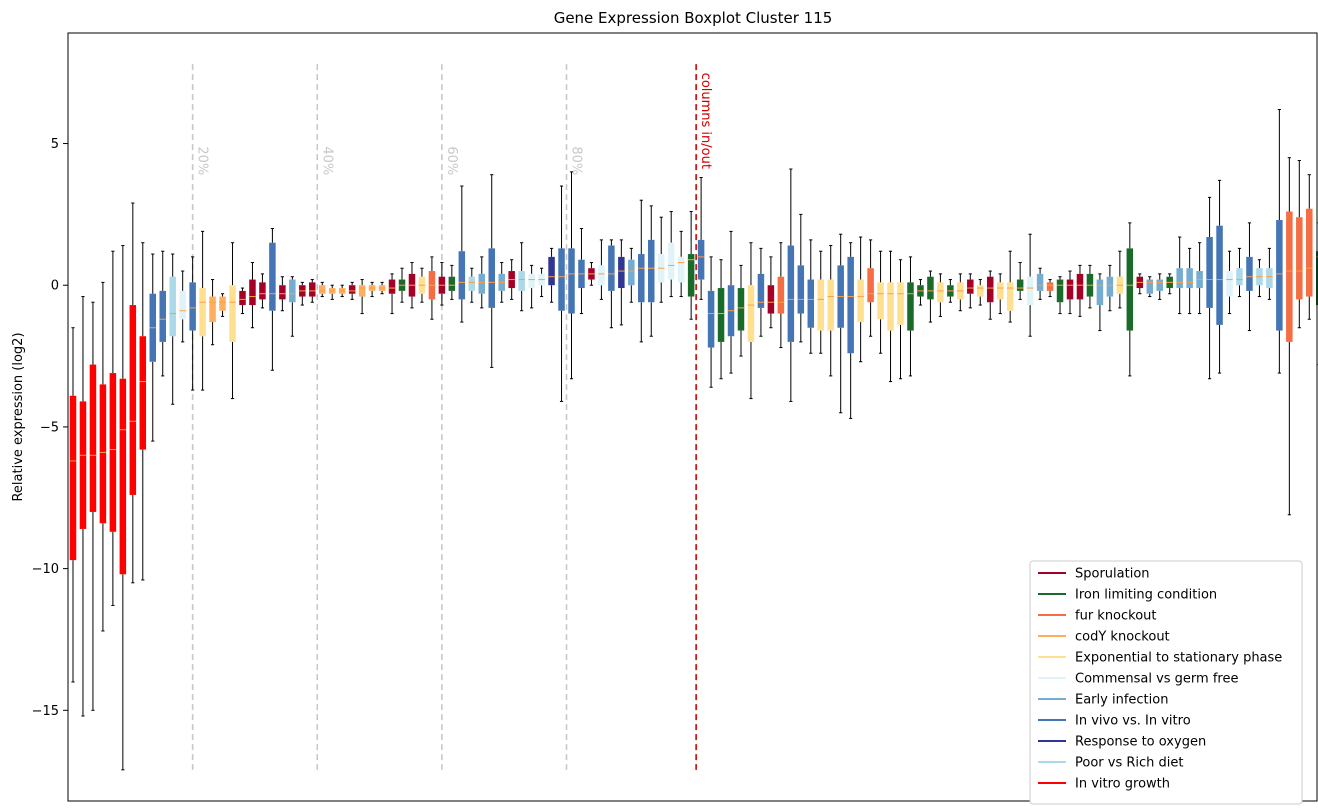 Image resolution: width=1318 pixels, height=812 pixels. I want to click on legend-entry: Exponential to stationary phase, so click(1160, 658).